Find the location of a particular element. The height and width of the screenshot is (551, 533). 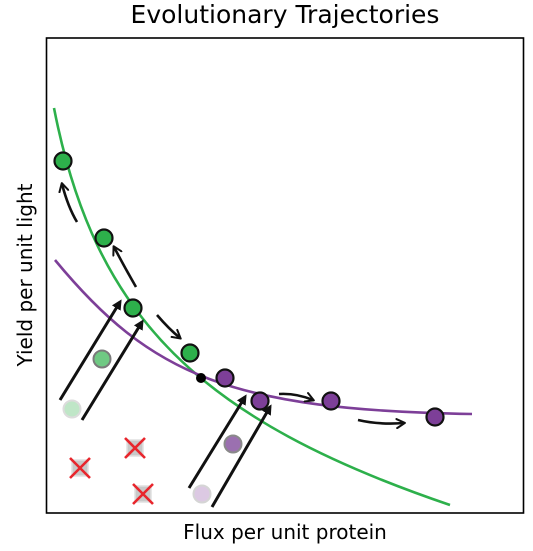

y-axis-label: Yield per unit light is located at coordinates (25, 275).